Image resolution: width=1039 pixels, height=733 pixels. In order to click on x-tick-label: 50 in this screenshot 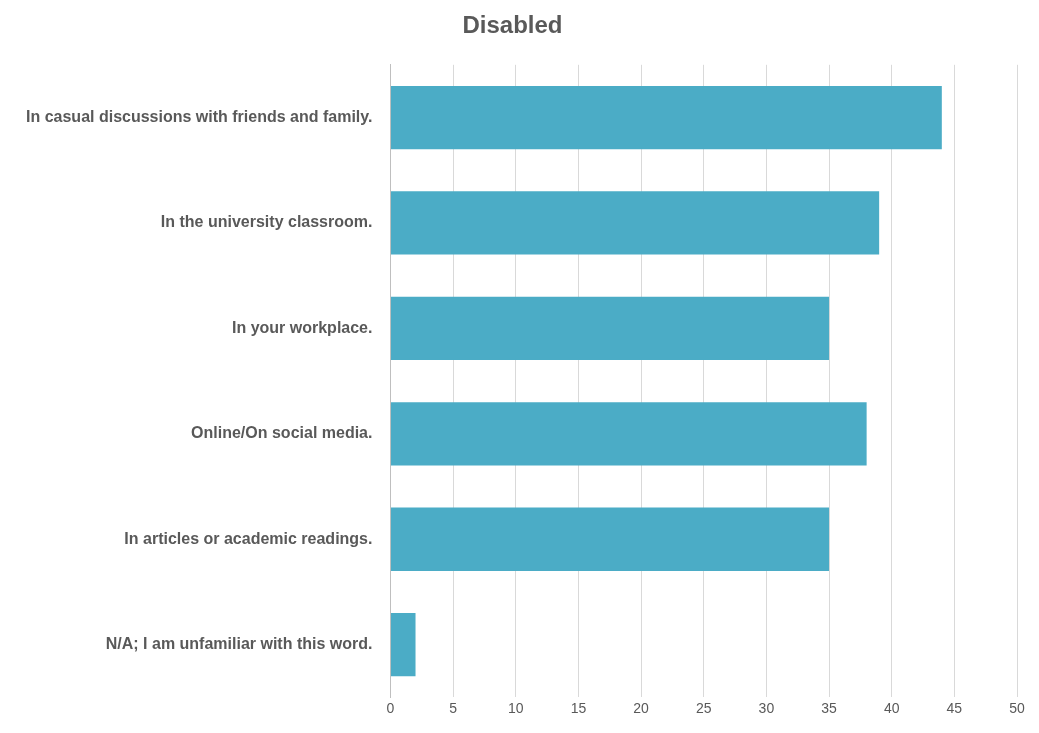, I will do `click(1017, 707)`.